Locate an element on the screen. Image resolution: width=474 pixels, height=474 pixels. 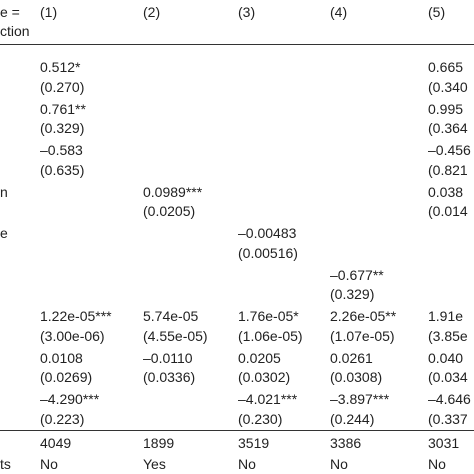
table-cell: 1899 is located at coordinates (159, 443).